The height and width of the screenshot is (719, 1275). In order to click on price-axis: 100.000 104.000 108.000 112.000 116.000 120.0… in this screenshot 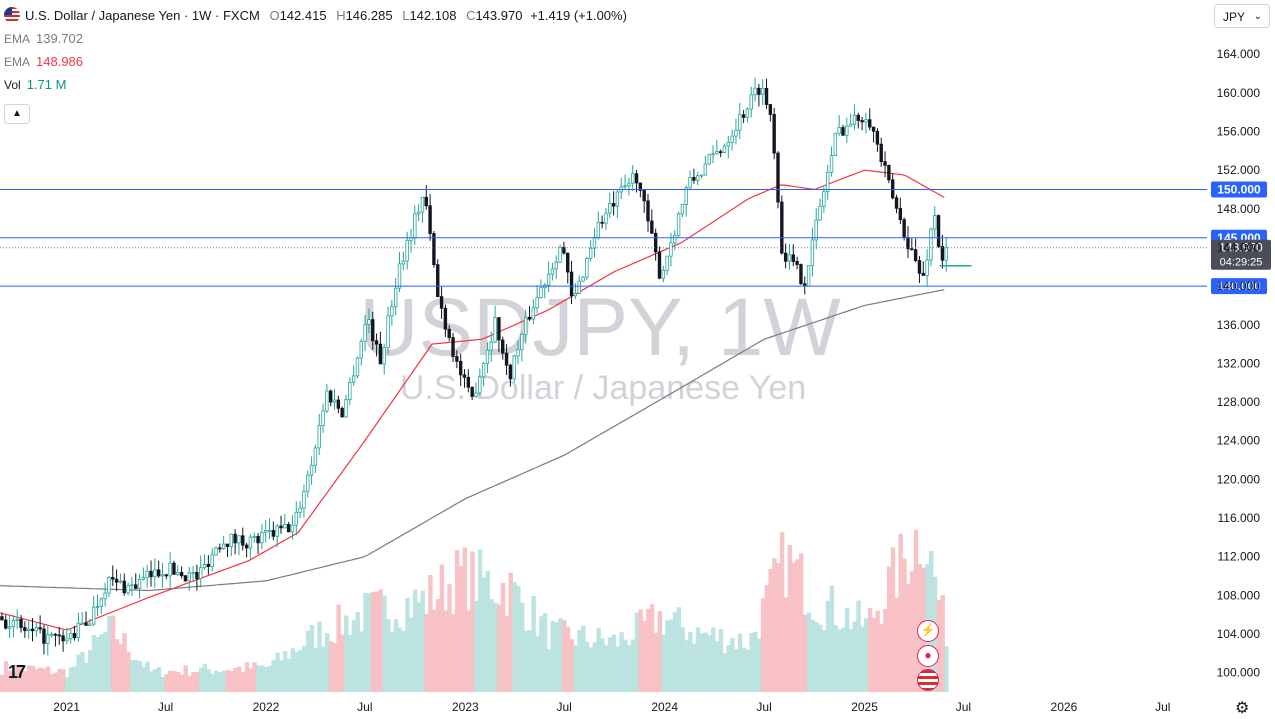, I will do `click(1239, 363)`.